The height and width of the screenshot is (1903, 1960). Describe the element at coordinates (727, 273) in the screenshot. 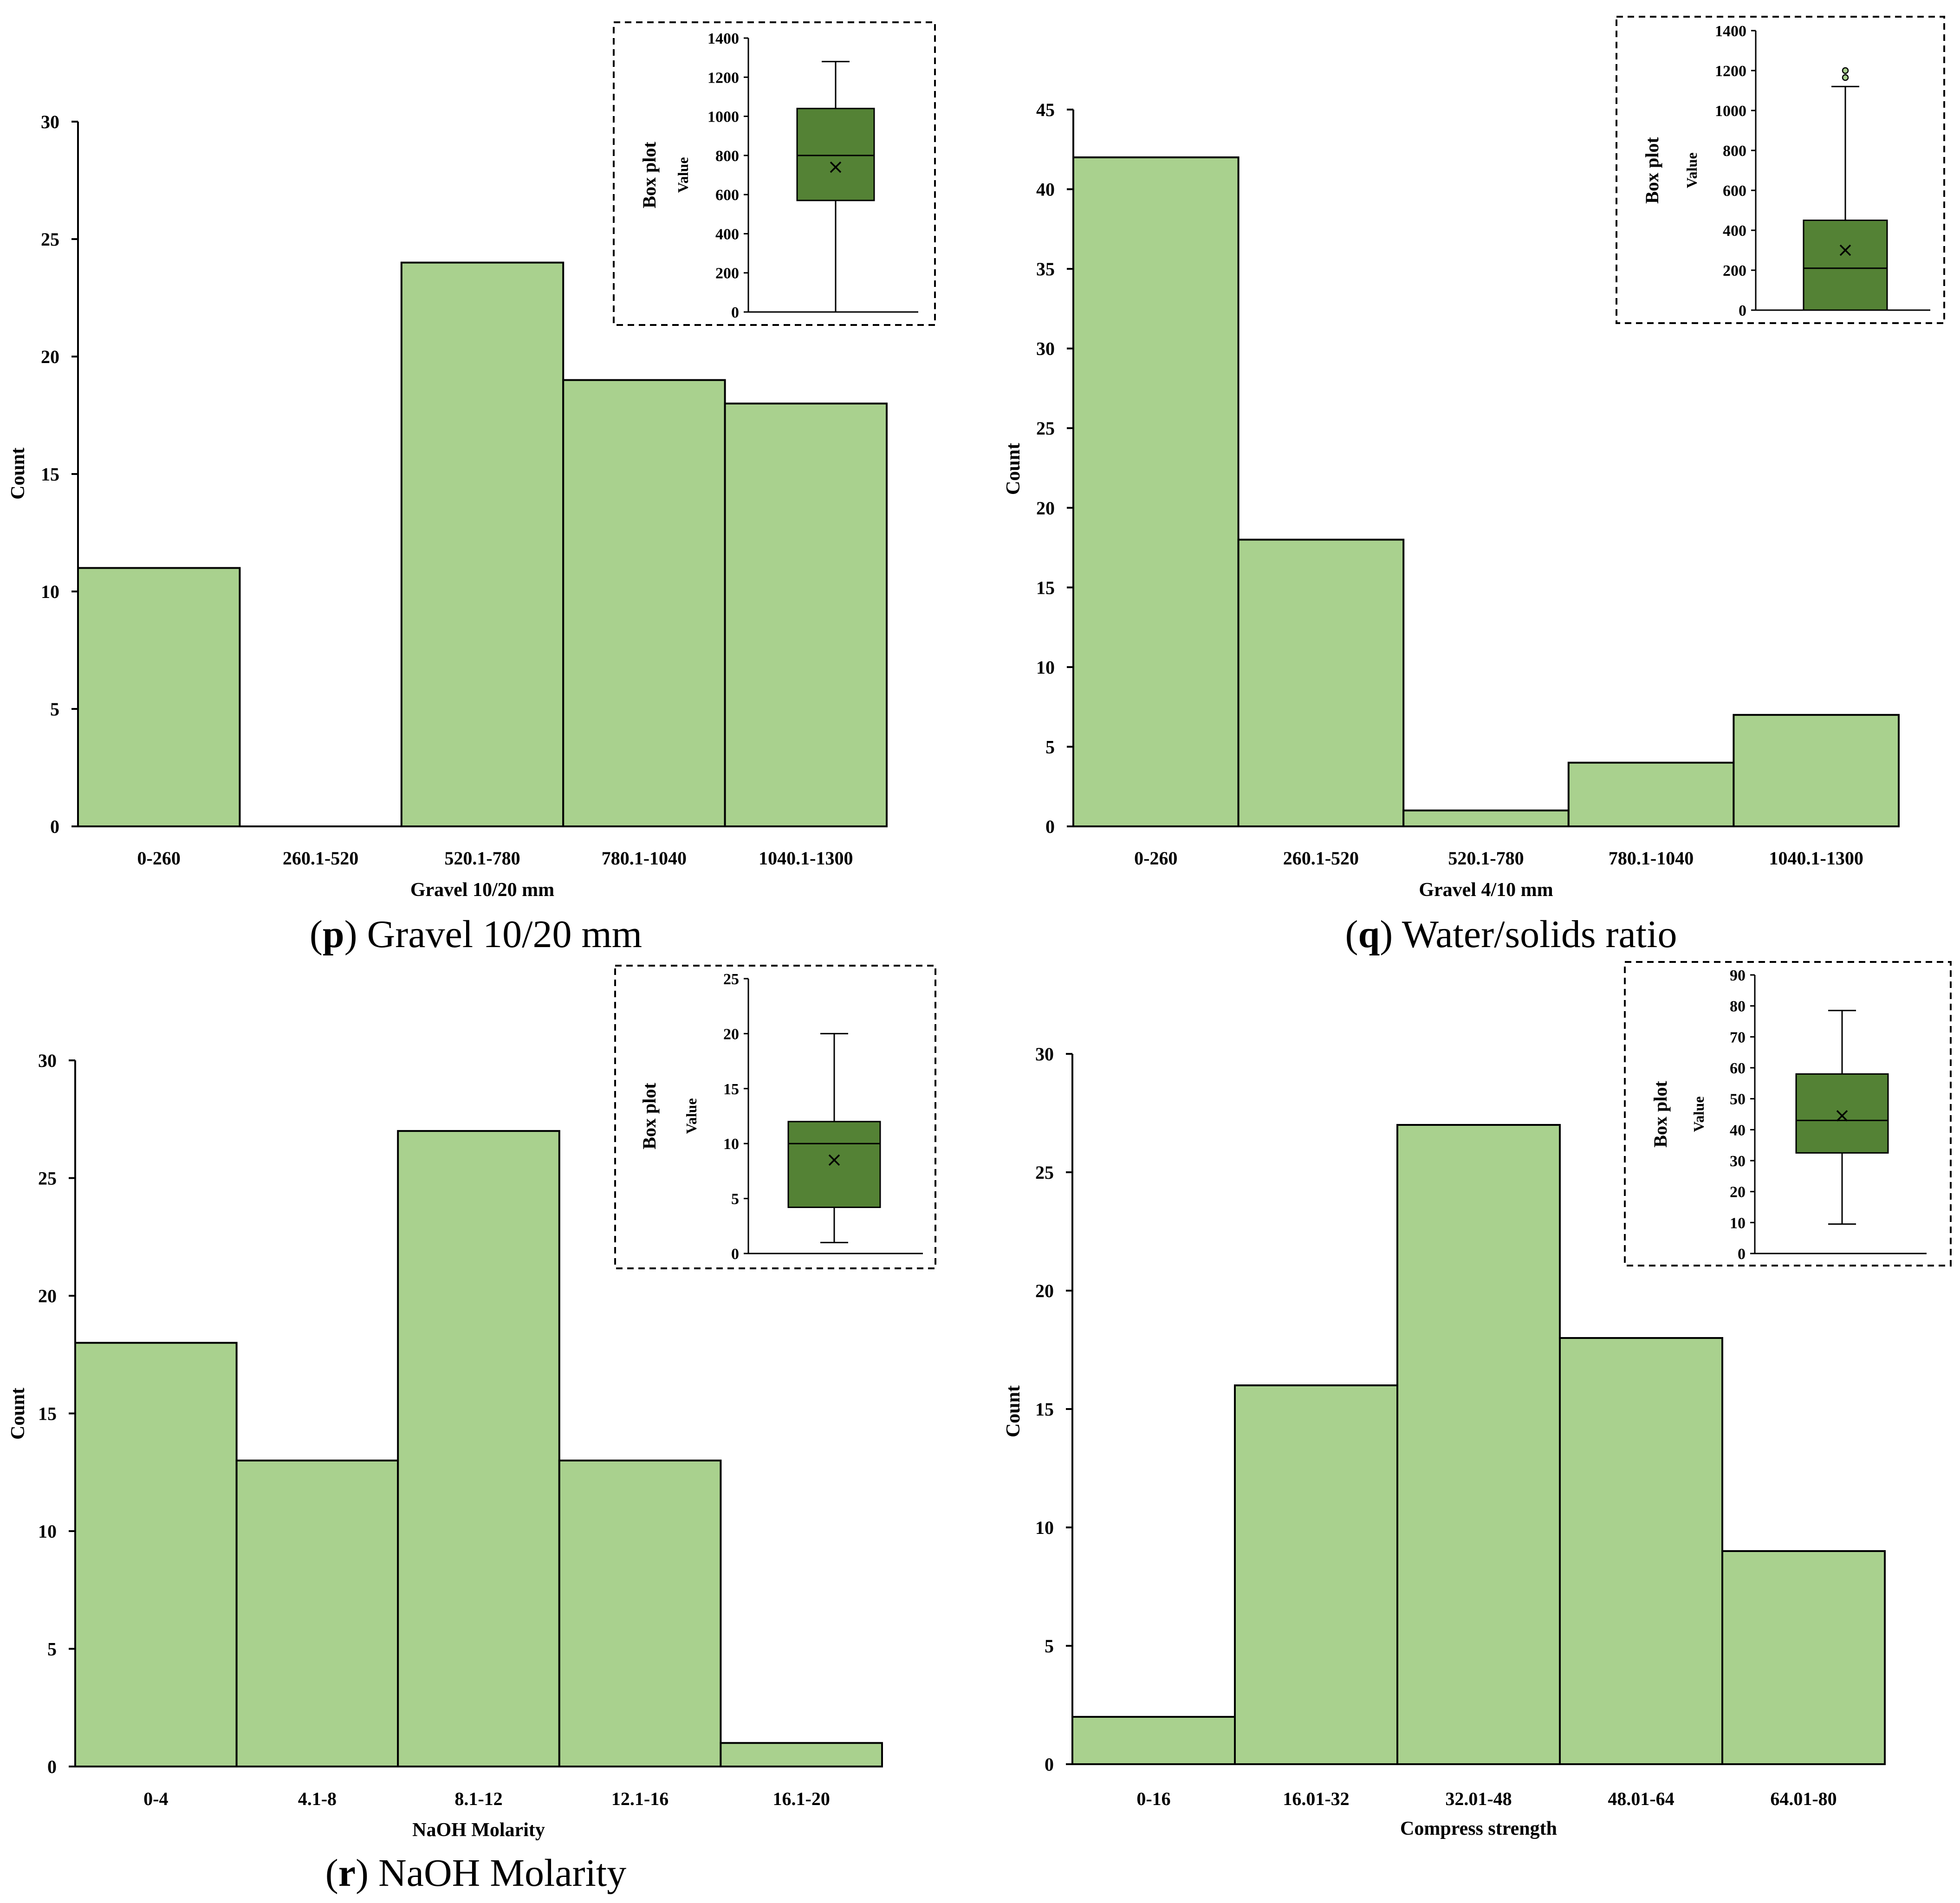

I see `inset-tick-label: 200` at that location.